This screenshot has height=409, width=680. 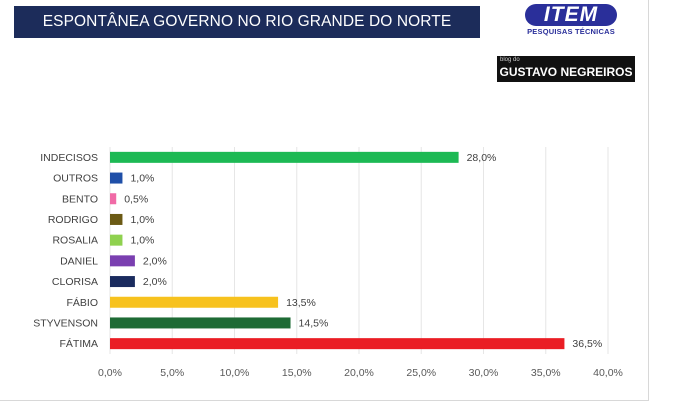 I want to click on data-label: 13,5%, so click(x=301, y=303).